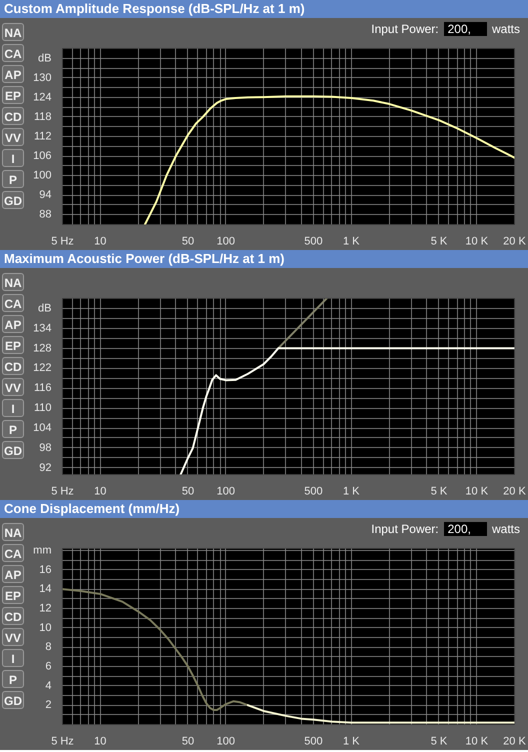  I want to click on y-tick-label: 16, so click(45, 570).